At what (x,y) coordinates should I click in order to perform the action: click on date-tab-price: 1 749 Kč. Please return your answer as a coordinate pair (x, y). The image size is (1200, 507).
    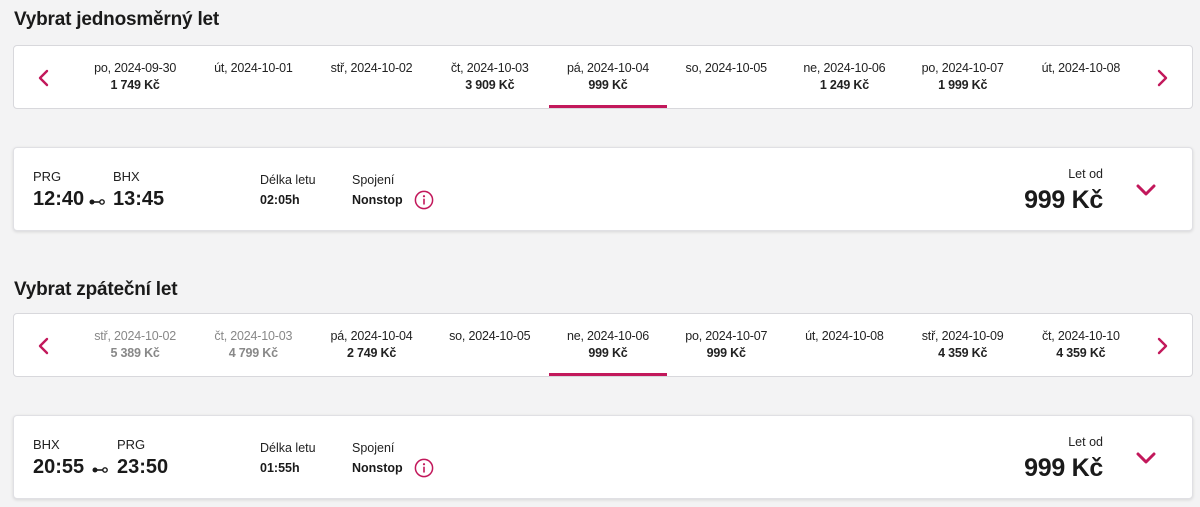
    Looking at the image, I should click on (135, 85).